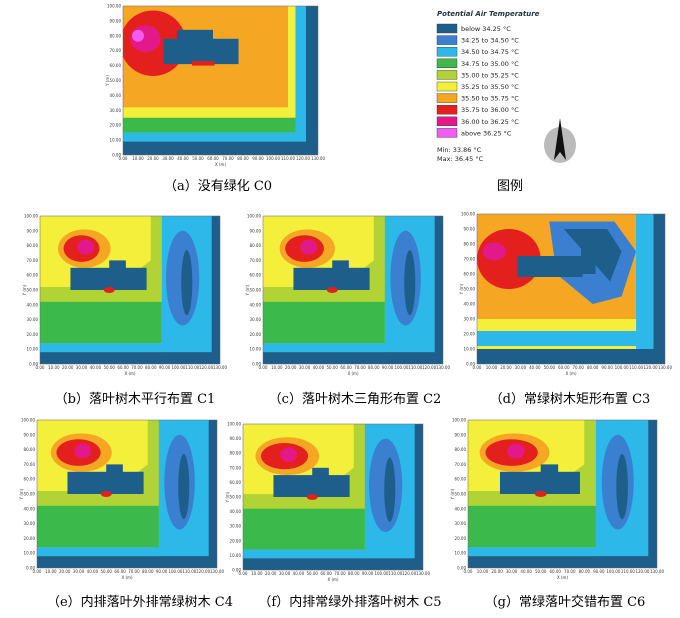 This screenshot has height=618, width=680. I want to click on legend-title: Potential Air Temperature, so click(488, 14).